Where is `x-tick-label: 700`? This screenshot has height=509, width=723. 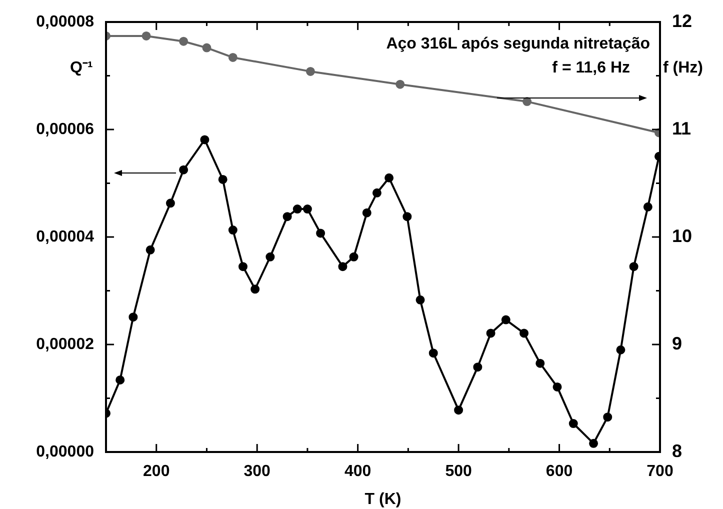 x-tick-label: 700 is located at coordinates (660, 471).